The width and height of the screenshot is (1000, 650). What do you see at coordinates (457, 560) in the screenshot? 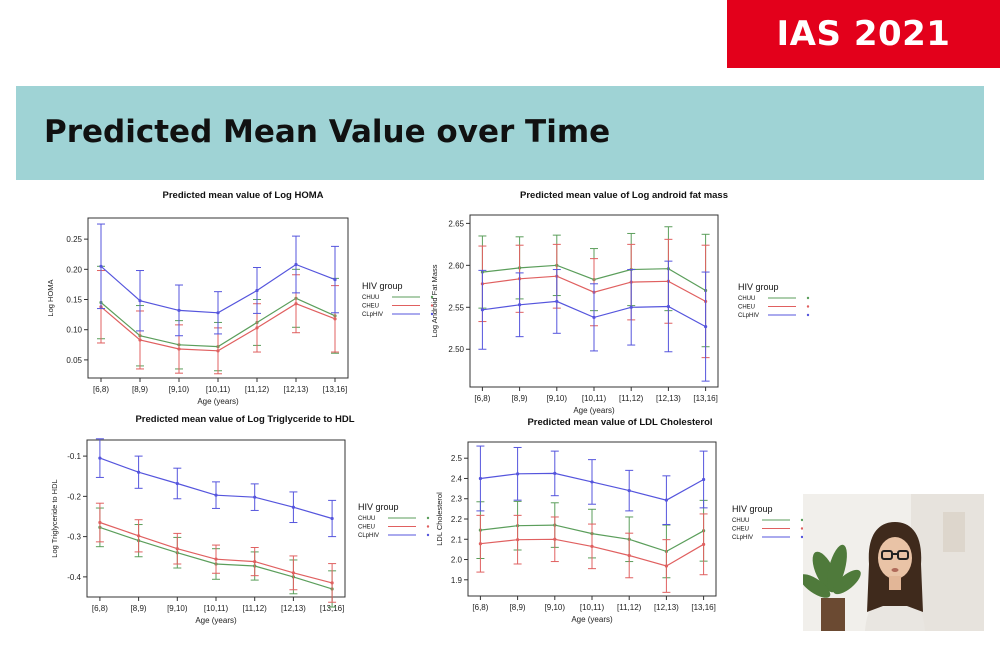
I see `y-tick-label: 2.0` at bounding box center [457, 560].